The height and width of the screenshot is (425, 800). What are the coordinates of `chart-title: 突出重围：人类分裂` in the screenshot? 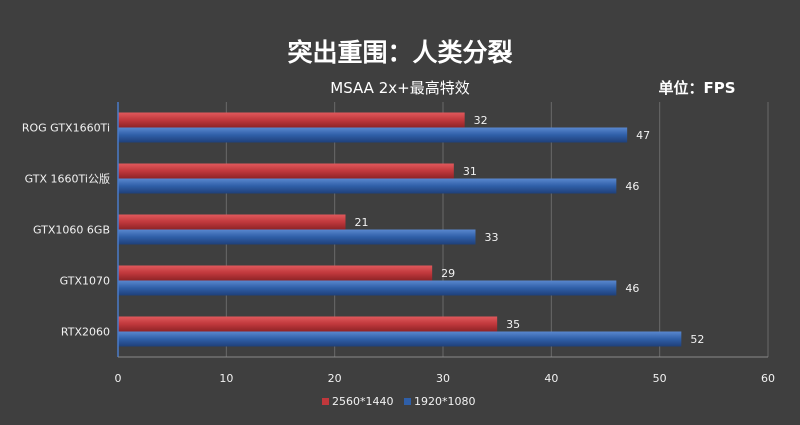 It's located at (399, 52).